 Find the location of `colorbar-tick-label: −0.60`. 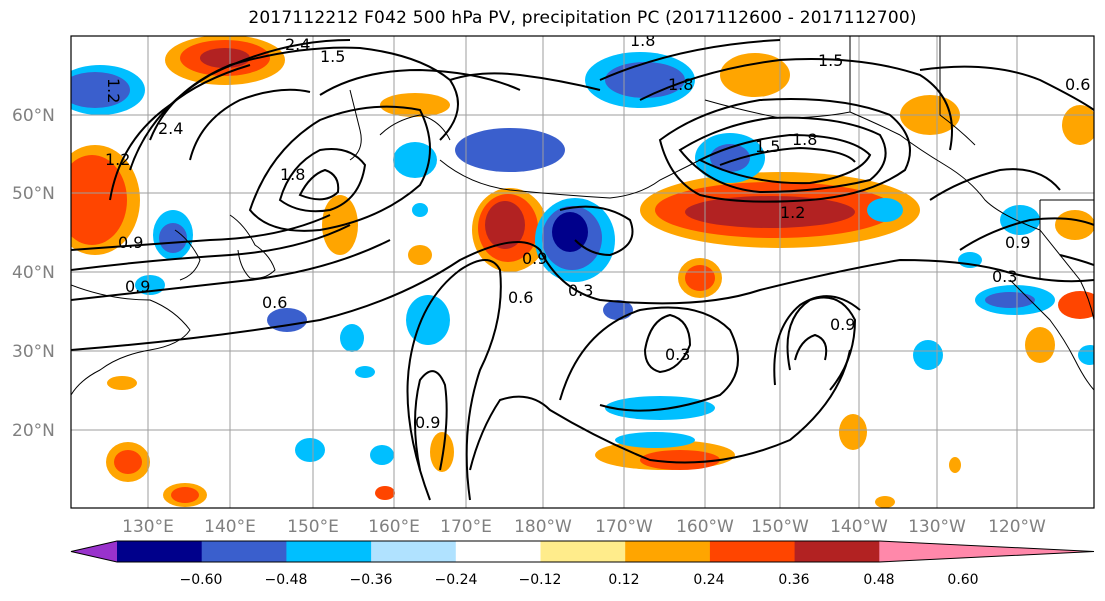

colorbar-tick-label: −0.60 is located at coordinates (201, 580).